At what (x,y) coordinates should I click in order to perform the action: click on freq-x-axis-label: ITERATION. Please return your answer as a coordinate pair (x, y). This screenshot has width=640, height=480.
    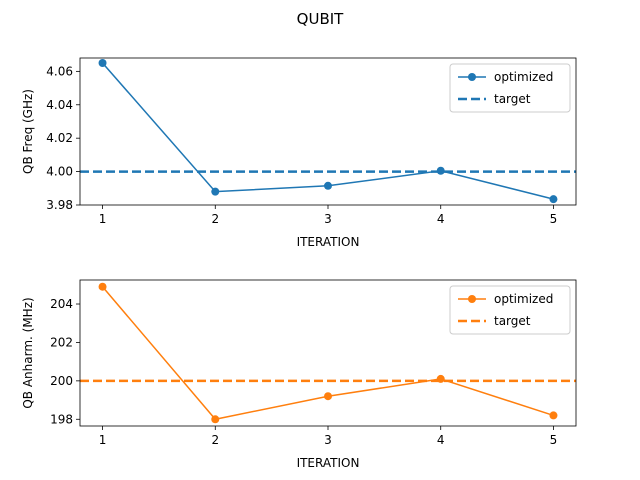
    Looking at the image, I should click on (328, 242).